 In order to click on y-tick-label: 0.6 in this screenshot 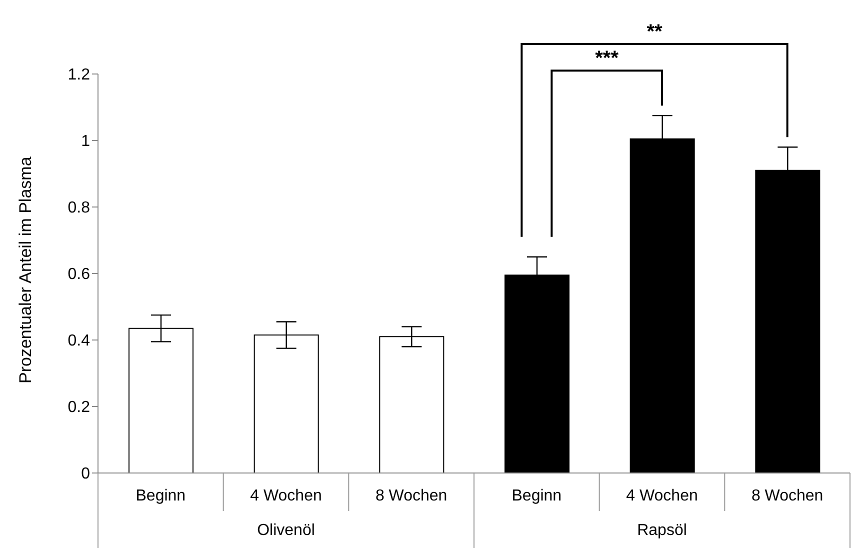, I will do `click(79, 275)`.